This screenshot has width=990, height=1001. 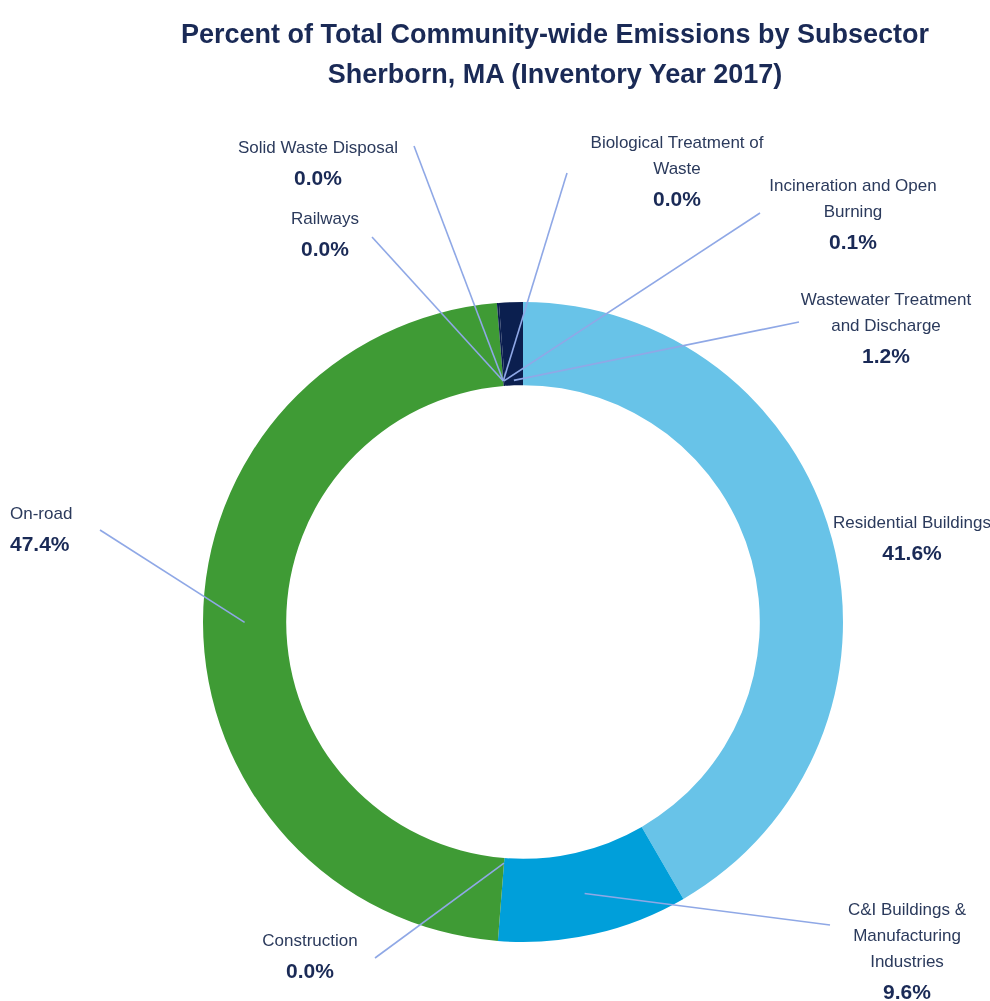 I want to click on chart-title: Percent of Total Community-wide Emissions by Subsector, so click(x=555, y=34).